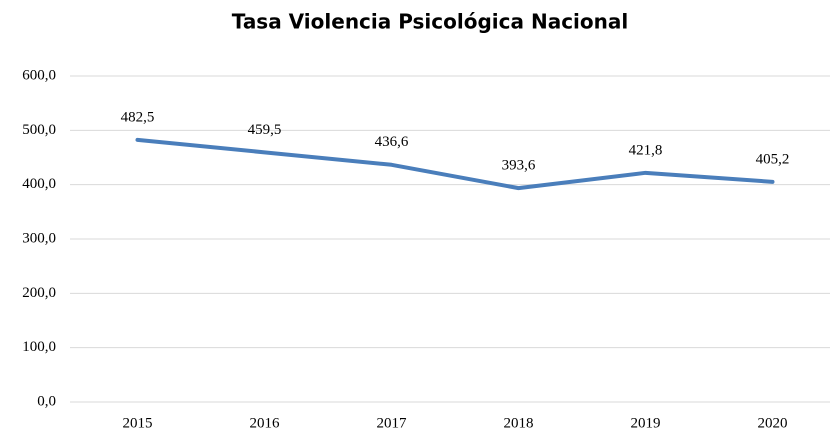 This screenshot has height=436, width=838. Describe the element at coordinates (773, 423) in the screenshot. I see `x-tick-label: 2020` at that location.